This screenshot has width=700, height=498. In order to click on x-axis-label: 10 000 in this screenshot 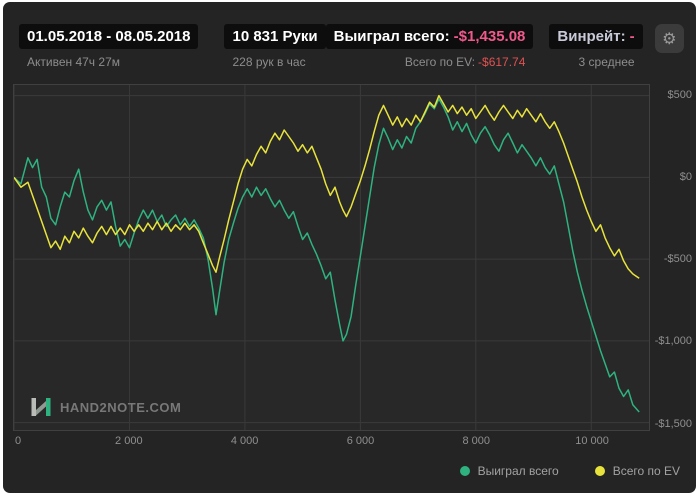, I will do `click(592, 441)`.